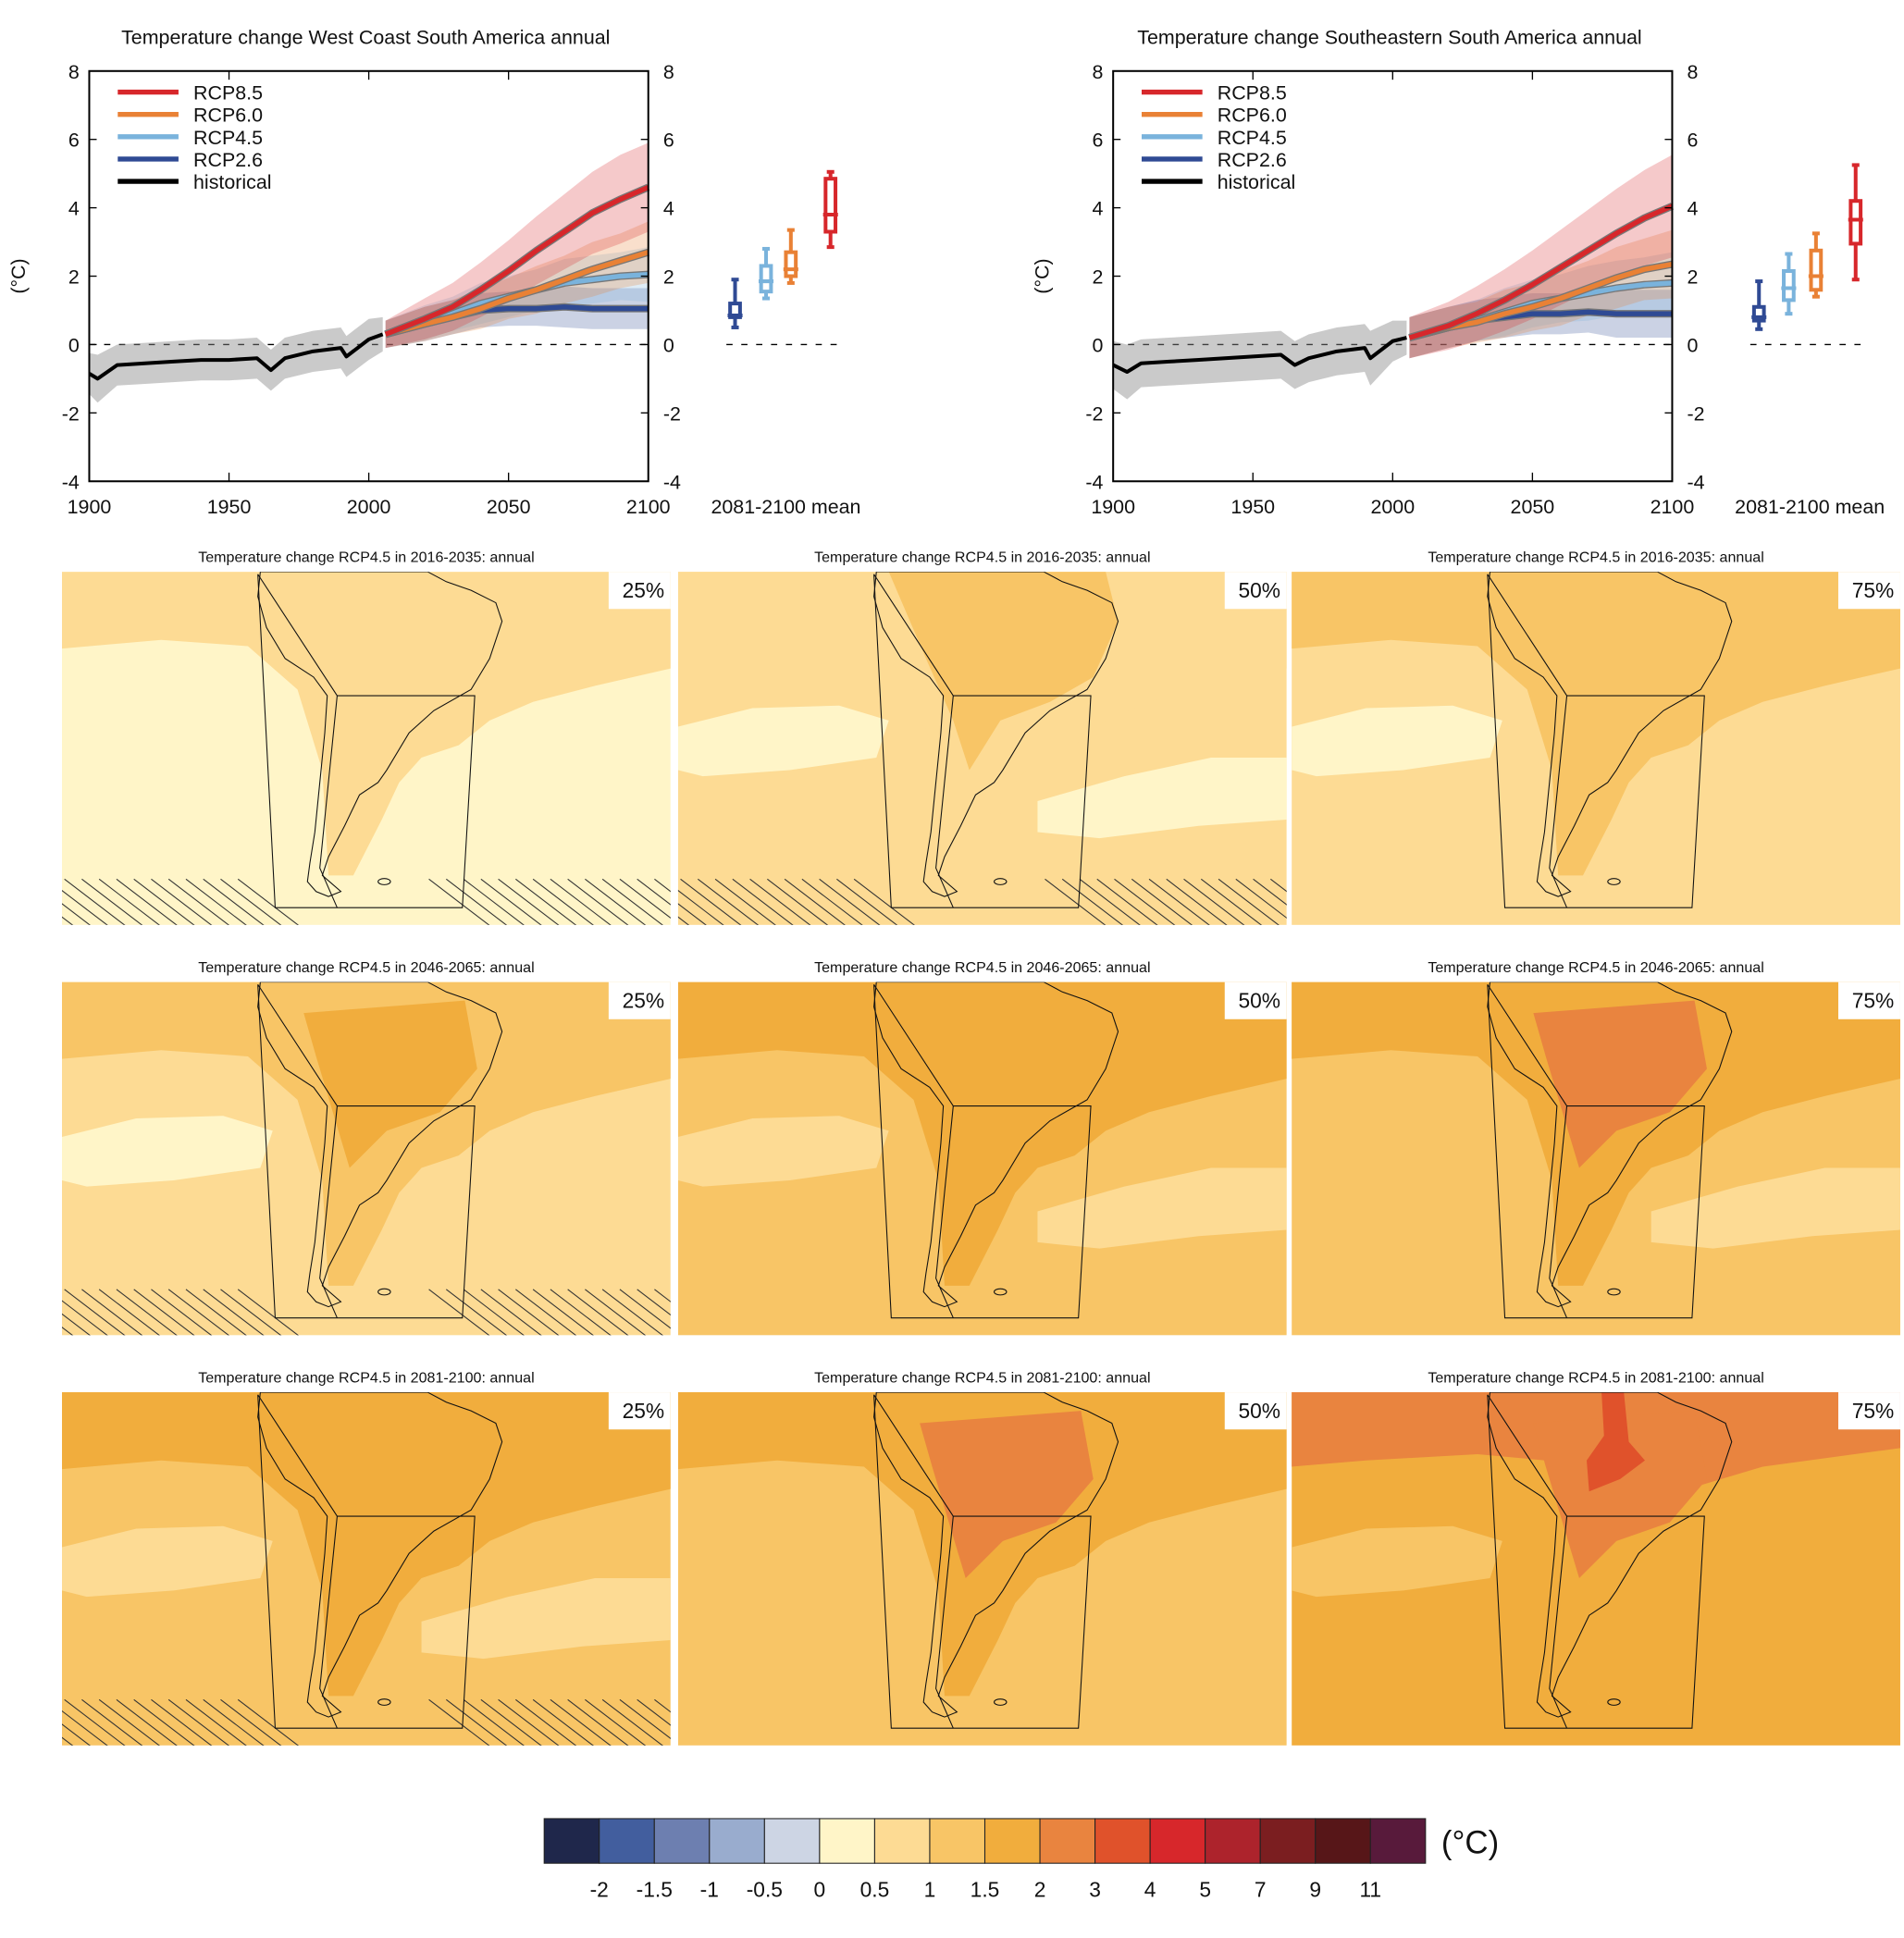  Describe the element at coordinates (1470, 1842) in the screenshot. I see `colorbar-unit-label: (°C)` at that location.